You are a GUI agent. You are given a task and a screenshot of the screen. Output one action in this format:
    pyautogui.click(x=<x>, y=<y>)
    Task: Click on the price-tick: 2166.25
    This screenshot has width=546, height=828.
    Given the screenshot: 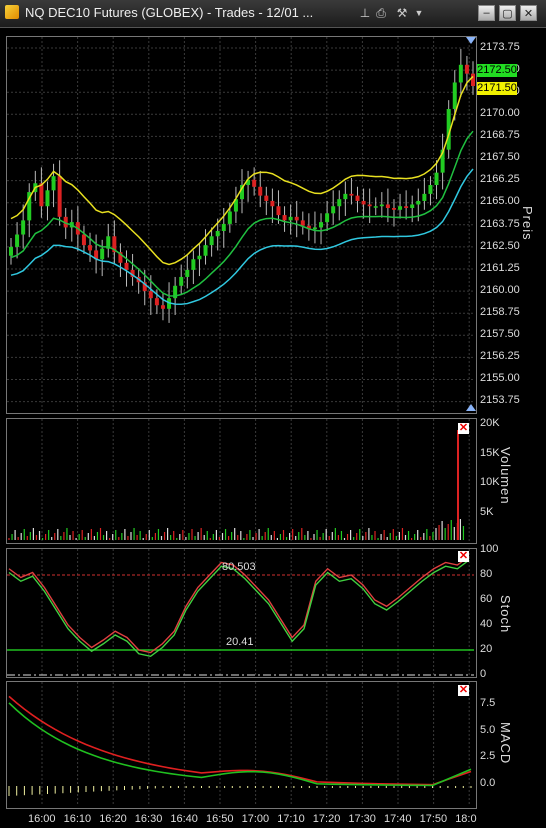 What is the action you would take?
    pyautogui.click(x=500, y=179)
    